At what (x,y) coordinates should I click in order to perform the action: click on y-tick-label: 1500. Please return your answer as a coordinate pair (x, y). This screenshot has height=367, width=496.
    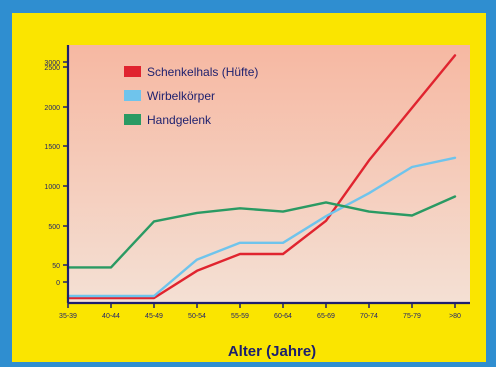
    Looking at the image, I should click on (52, 147).